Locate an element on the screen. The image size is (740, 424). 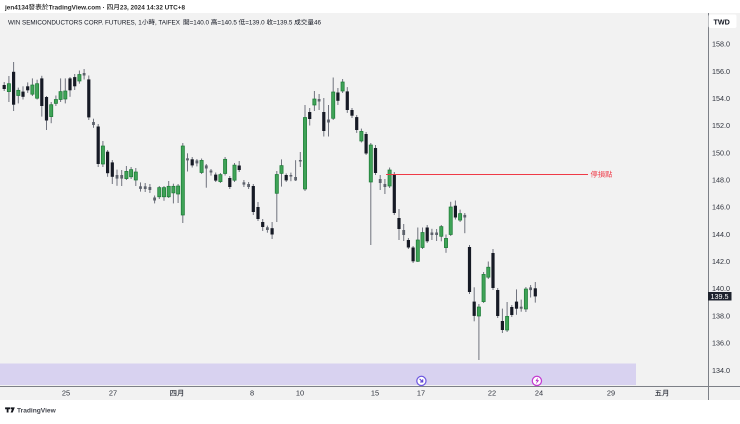
svg-text: 22 is located at coordinates (492, 393).